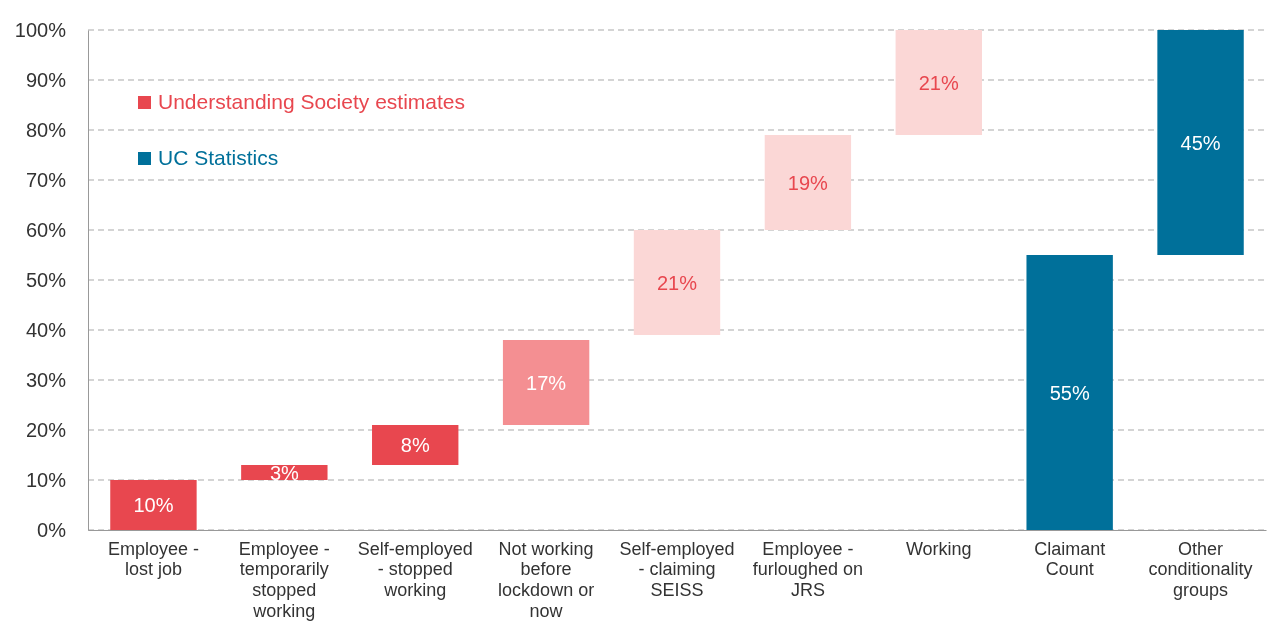 The height and width of the screenshot is (630, 1274). I want to click on legend-label: UC Statistics, so click(218, 158).